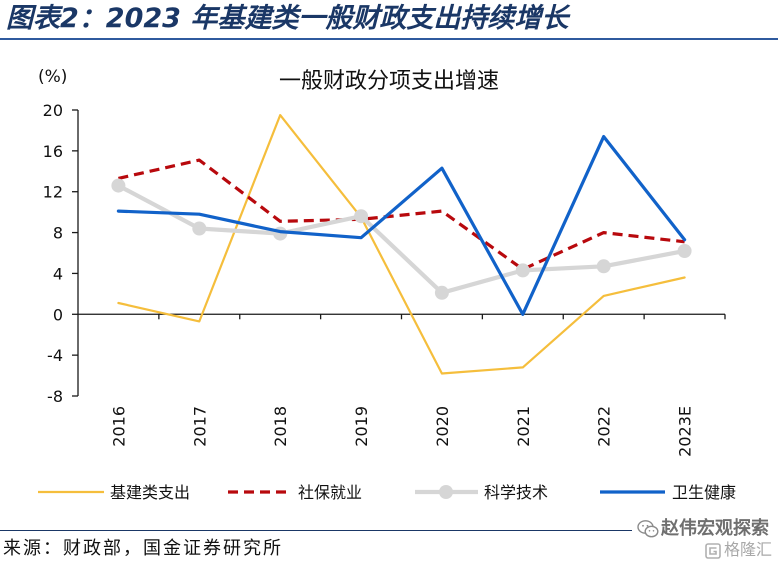 Image resolution: width=778 pixels, height=563 pixels. I want to click on chart-title: 一般财政分项支出增速, so click(389, 81).